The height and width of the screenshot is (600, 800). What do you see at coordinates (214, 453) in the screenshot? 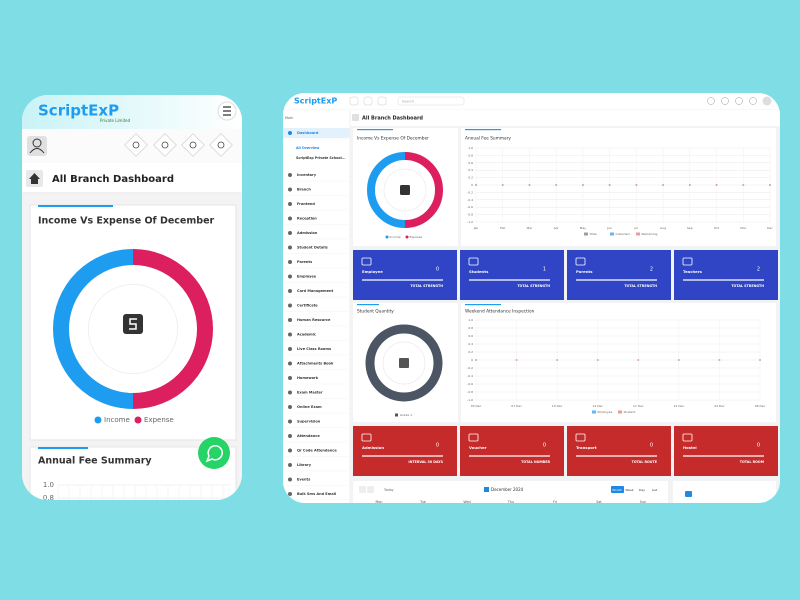
I see `whatsapp-button` at bounding box center [214, 453].